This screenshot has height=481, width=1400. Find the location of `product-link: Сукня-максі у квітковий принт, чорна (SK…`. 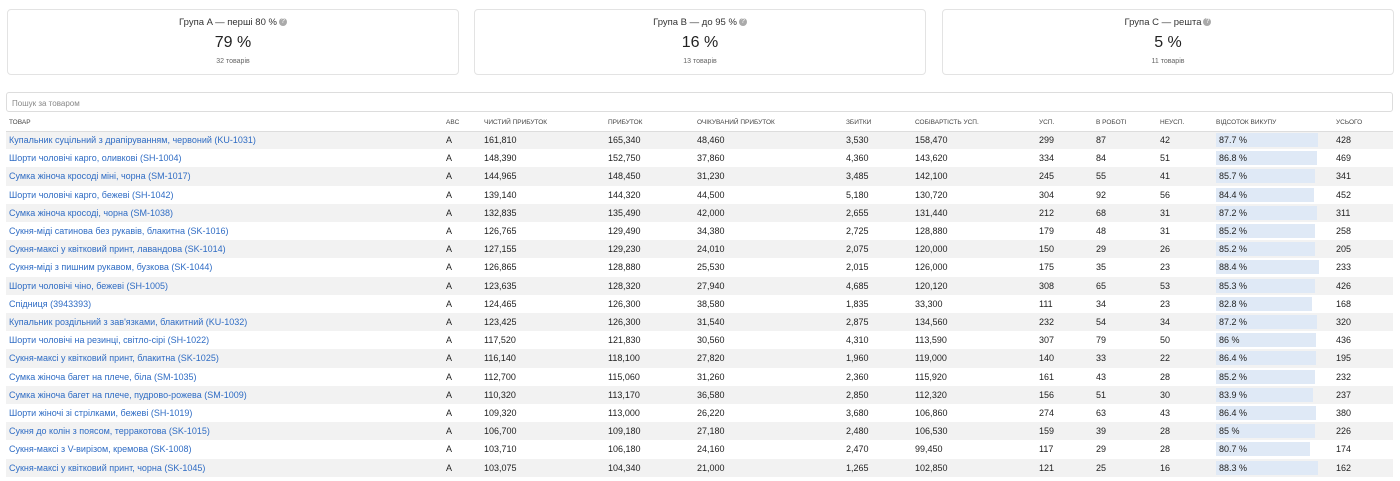

product-link: Сукня-максі у квітковий принт, чорна (SK… is located at coordinates (107, 467).